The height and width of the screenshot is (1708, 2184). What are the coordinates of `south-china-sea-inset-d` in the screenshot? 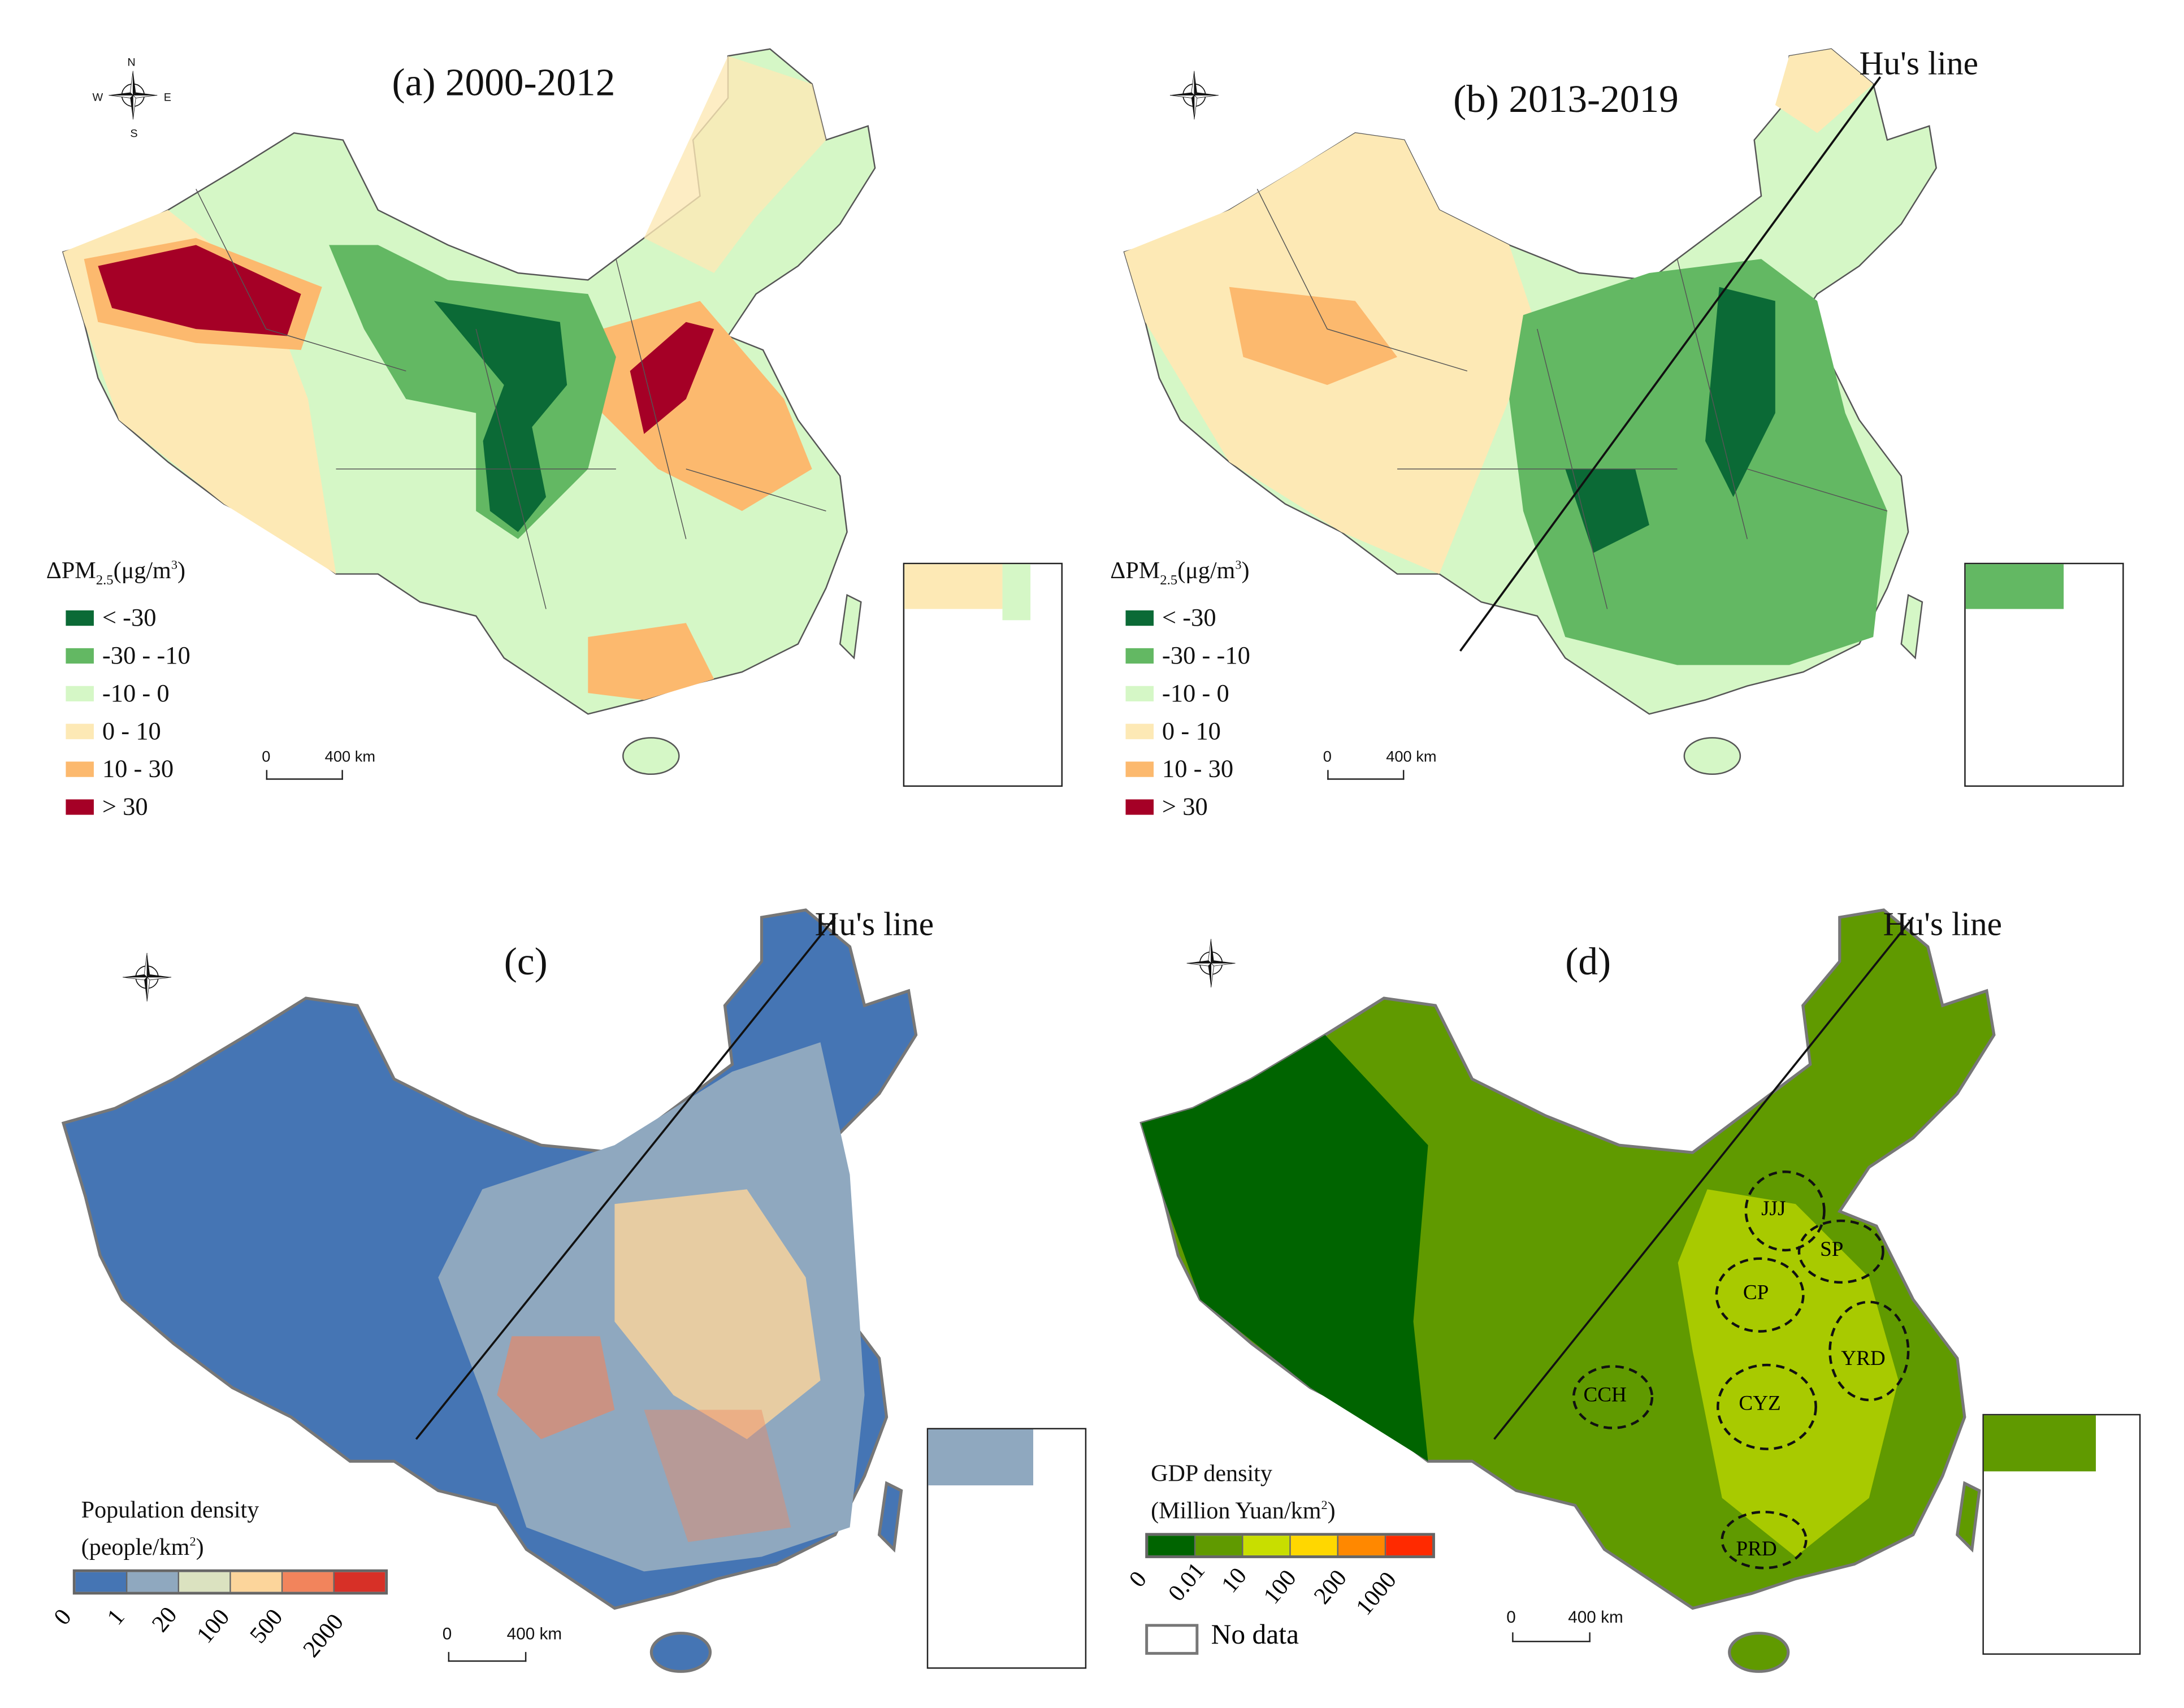 It's located at (2061, 1535).